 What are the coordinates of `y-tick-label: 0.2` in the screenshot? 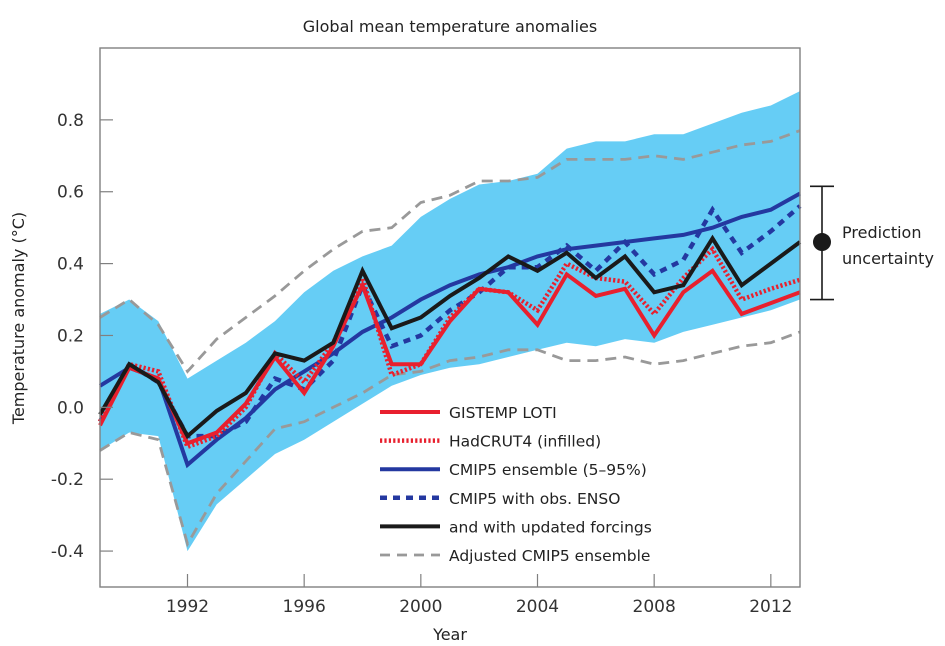 It's located at (70, 336).